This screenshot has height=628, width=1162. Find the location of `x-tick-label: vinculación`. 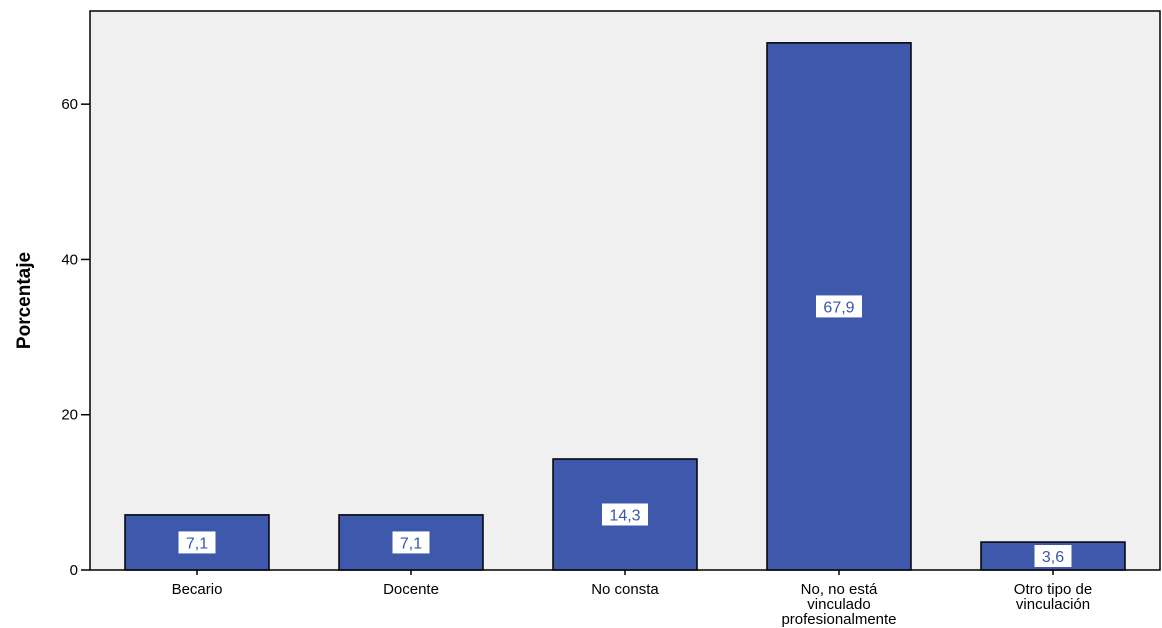

x-tick-label: vinculación is located at coordinates (1053, 604).